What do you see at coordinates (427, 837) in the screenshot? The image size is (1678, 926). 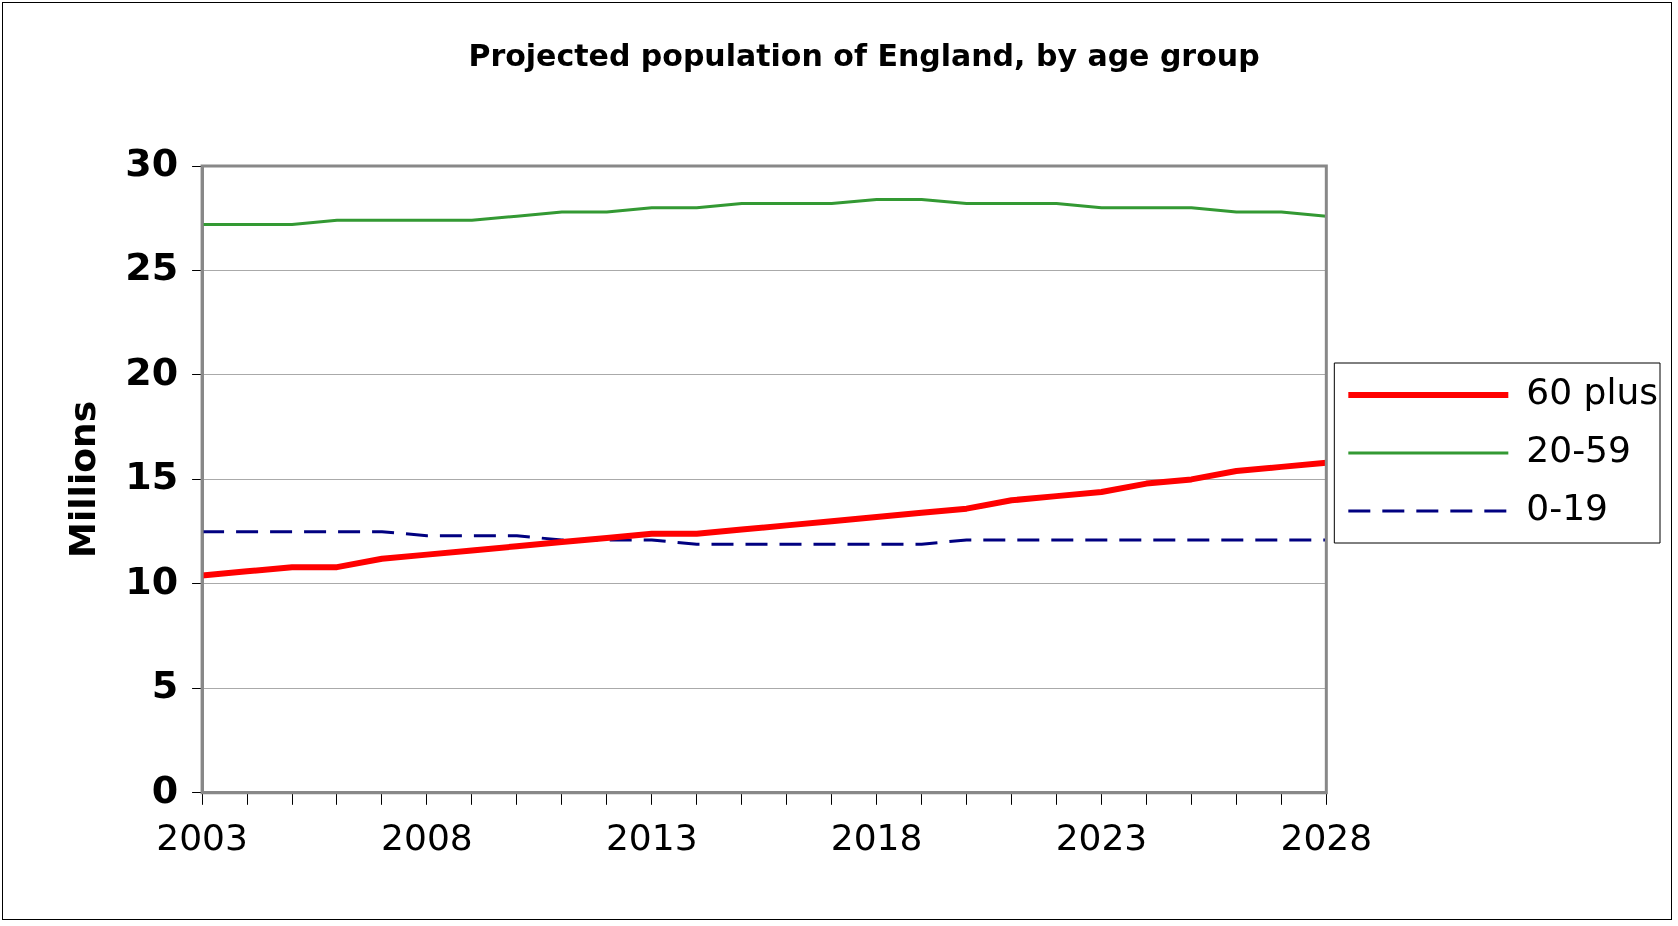 I see `x-tick-label: 2008` at bounding box center [427, 837].